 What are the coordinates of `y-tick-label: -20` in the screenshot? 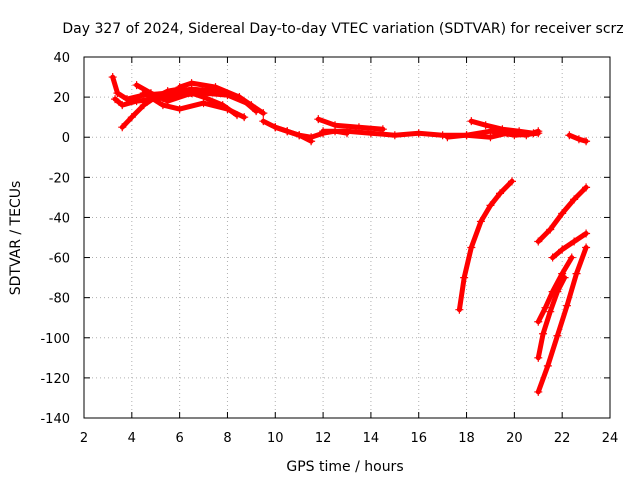 It's located at (59, 178).